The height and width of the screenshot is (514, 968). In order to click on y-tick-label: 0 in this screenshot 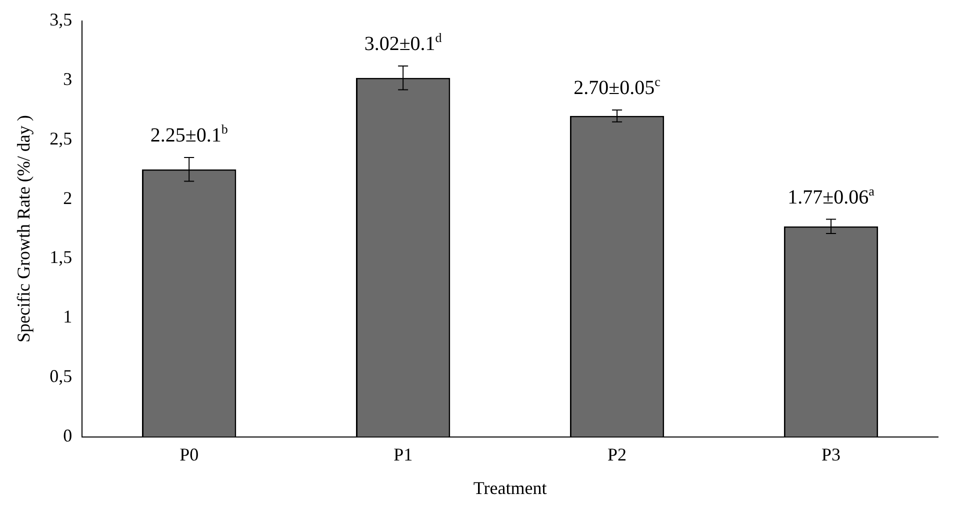, I will do `click(67, 436)`.